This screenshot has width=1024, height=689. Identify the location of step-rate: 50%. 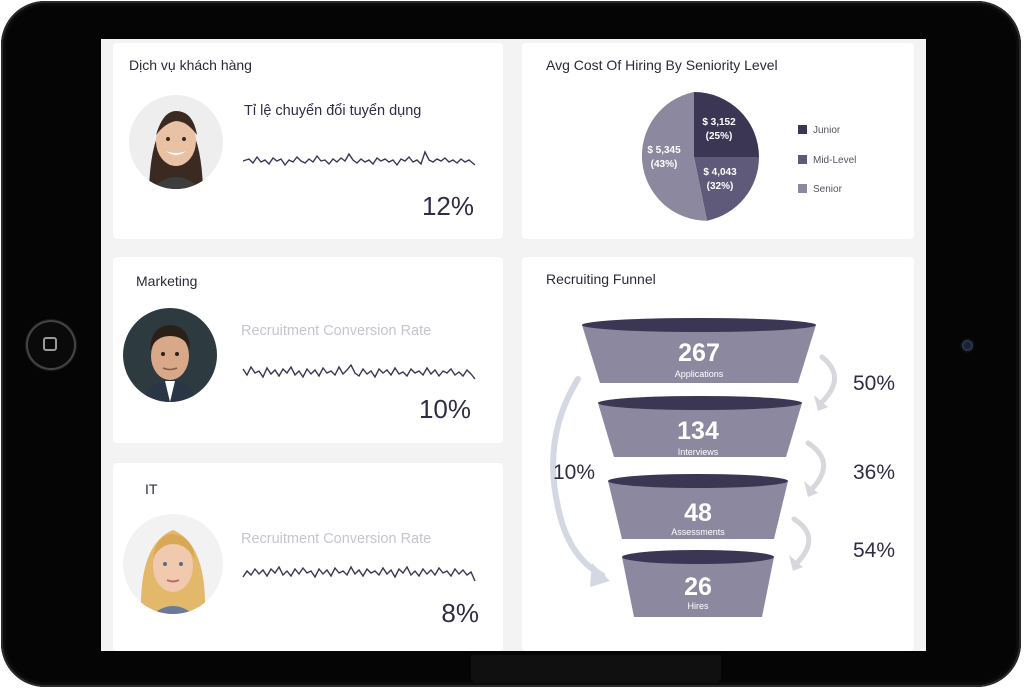
(874, 383).